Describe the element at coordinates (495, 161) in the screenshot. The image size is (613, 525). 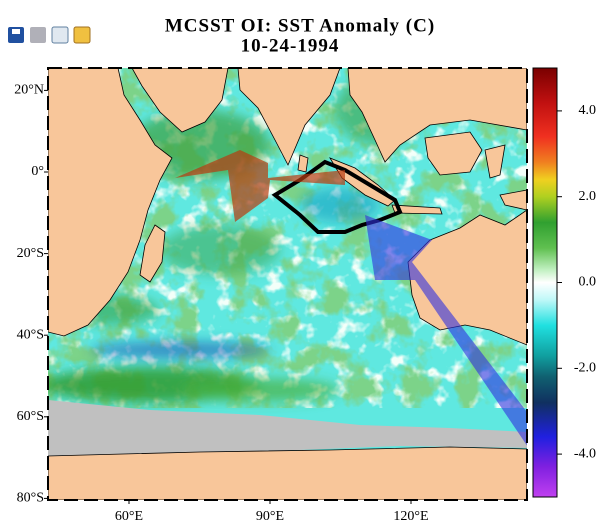
I see `sulawesi` at that location.